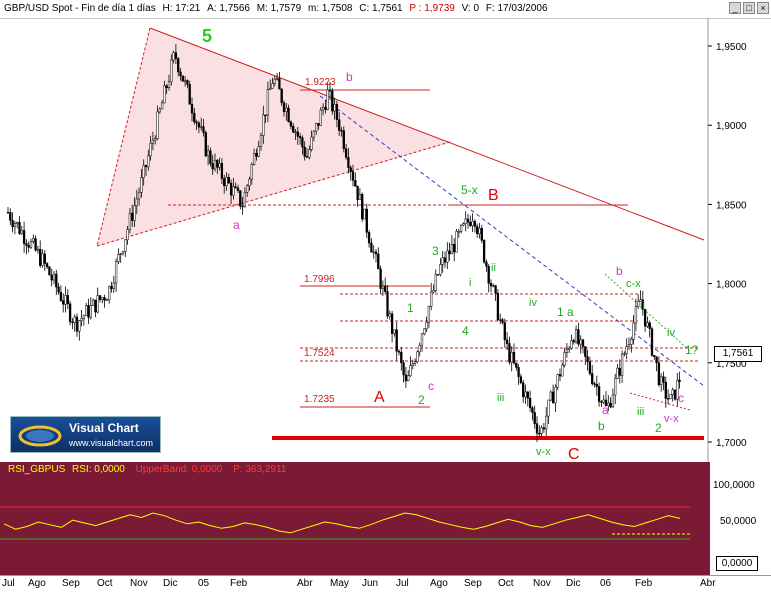  What do you see at coordinates (605, 410) in the screenshot?
I see `label-a-2: a` at bounding box center [605, 410].